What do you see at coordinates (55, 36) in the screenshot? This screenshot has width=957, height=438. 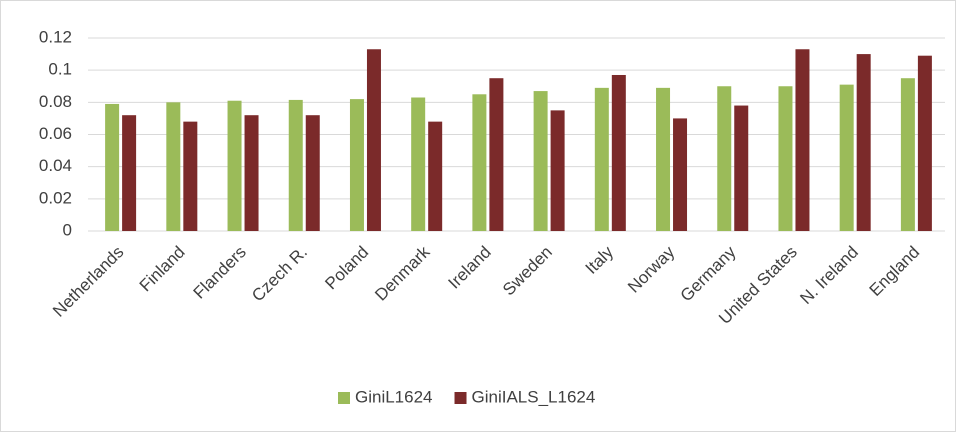 I see `y-tick-label: 0.12` at bounding box center [55, 36].